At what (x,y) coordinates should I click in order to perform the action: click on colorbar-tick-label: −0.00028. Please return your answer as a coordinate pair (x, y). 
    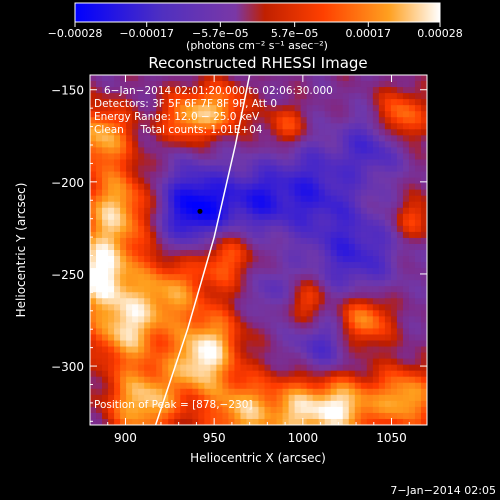
    Looking at the image, I should click on (75, 33).